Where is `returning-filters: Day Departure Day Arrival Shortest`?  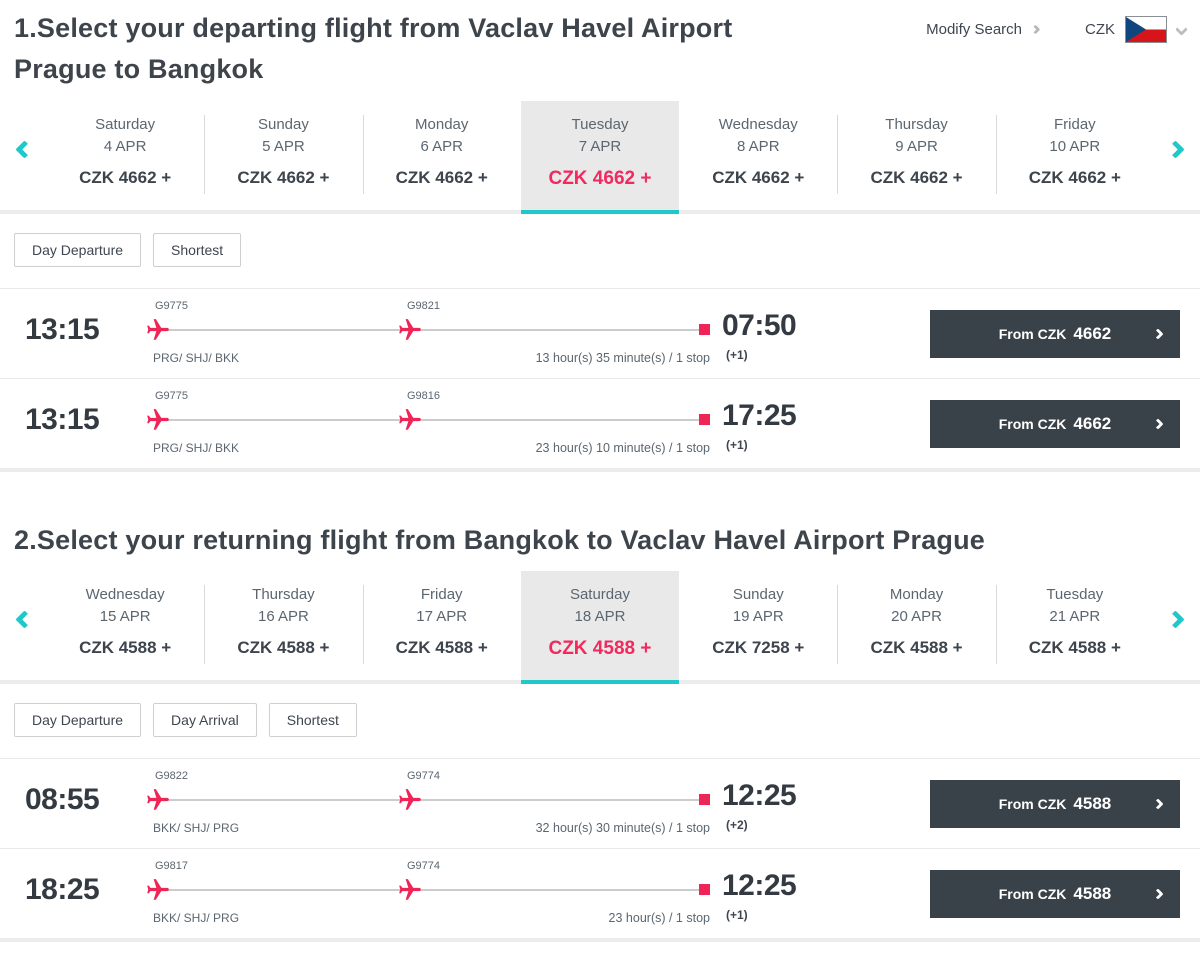 returning-filters: Day Departure Day Arrival Shortest is located at coordinates (600, 721).